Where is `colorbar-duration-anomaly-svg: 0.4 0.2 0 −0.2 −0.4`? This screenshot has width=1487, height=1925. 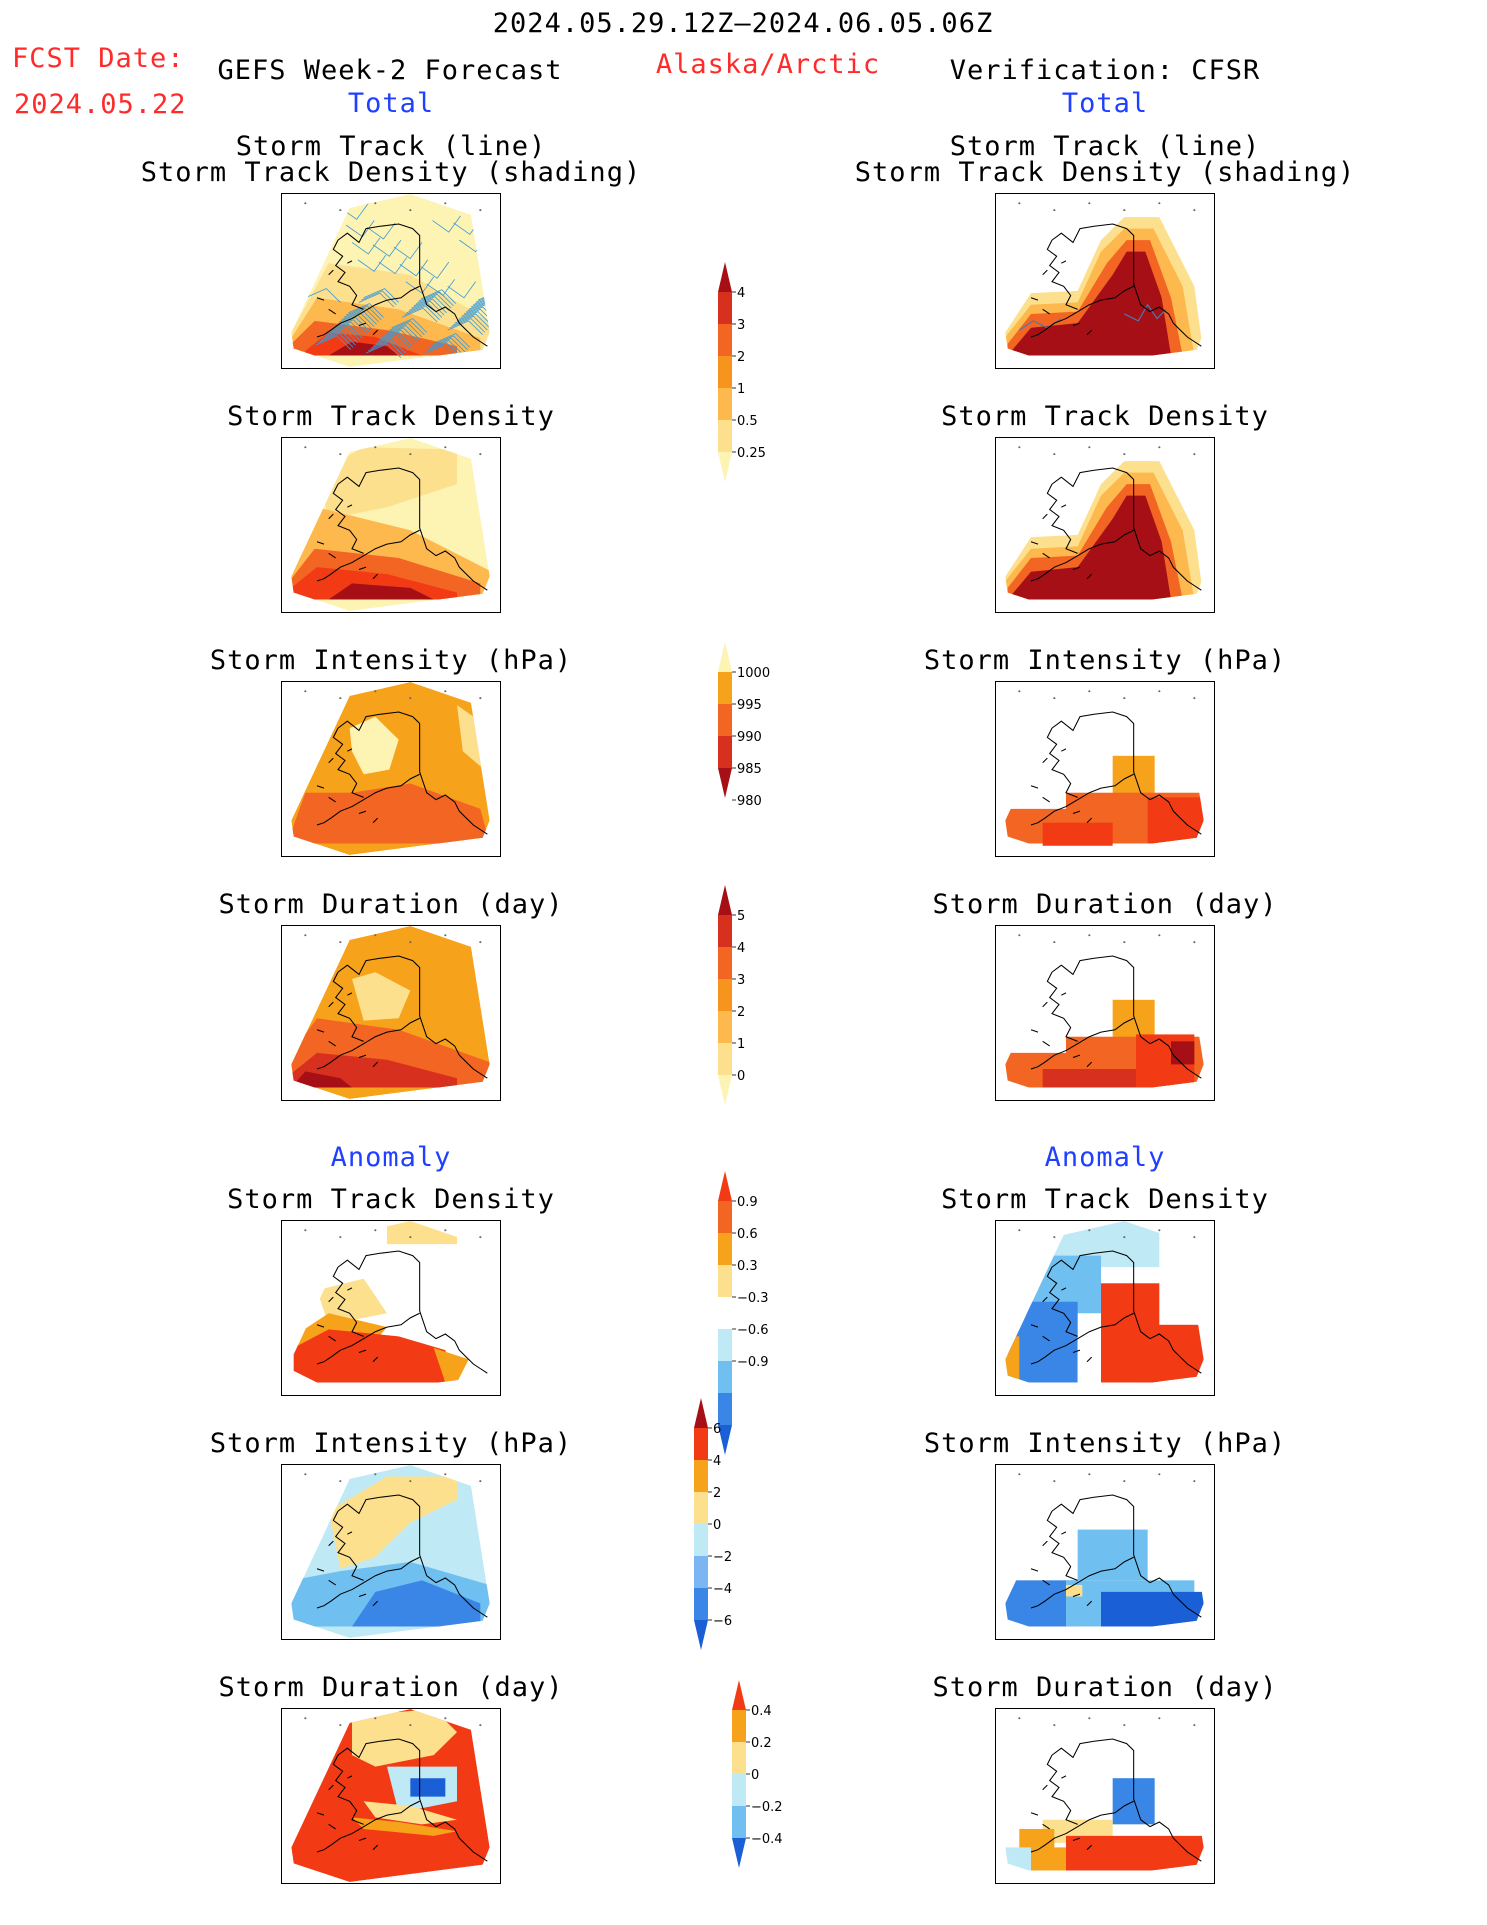 colorbar-duration-anomaly-svg: 0.4 0.2 0 −0.2 −0.4 is located at coordinates (757, 1774).